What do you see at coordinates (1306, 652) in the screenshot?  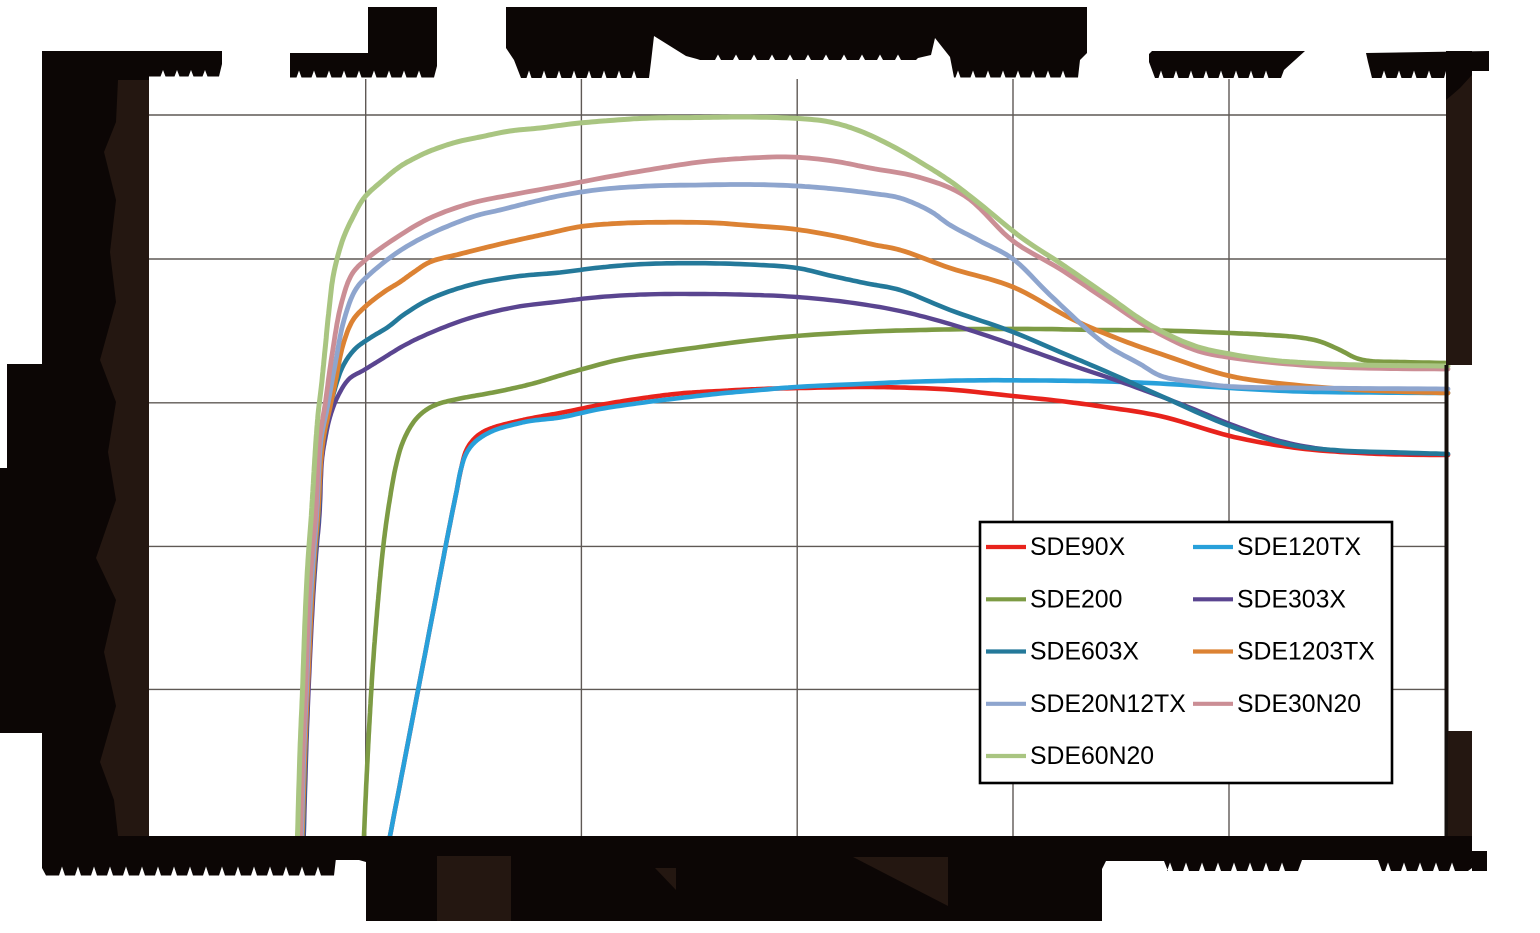 I see `svg-text: SDE1203TX` at bounding box center [1306, 652].